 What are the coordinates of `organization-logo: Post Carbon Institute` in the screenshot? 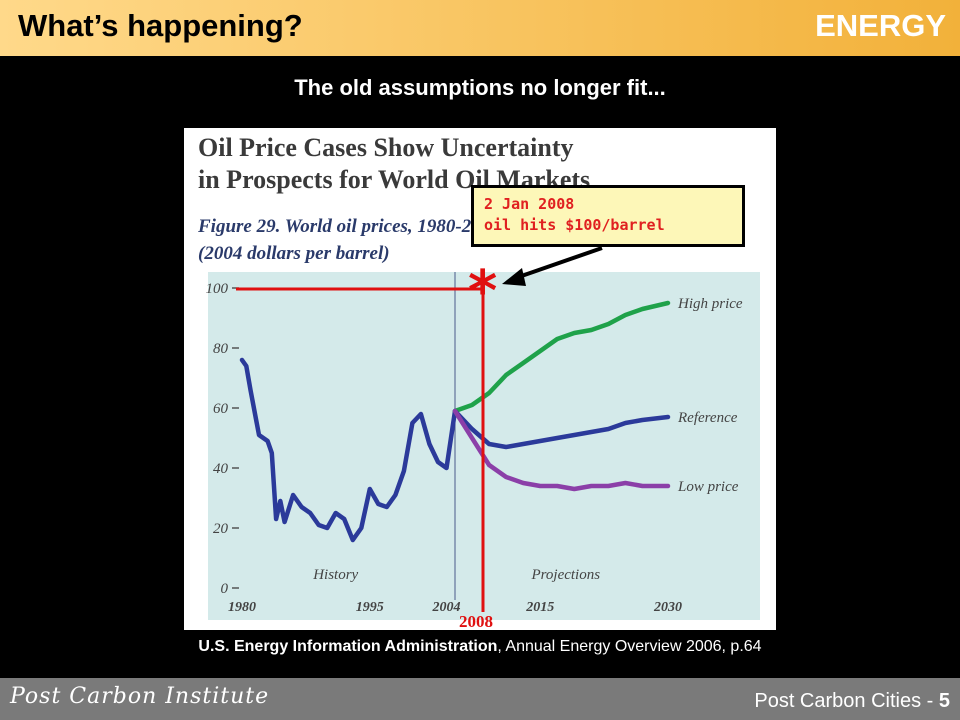 It's located at (140, 696).